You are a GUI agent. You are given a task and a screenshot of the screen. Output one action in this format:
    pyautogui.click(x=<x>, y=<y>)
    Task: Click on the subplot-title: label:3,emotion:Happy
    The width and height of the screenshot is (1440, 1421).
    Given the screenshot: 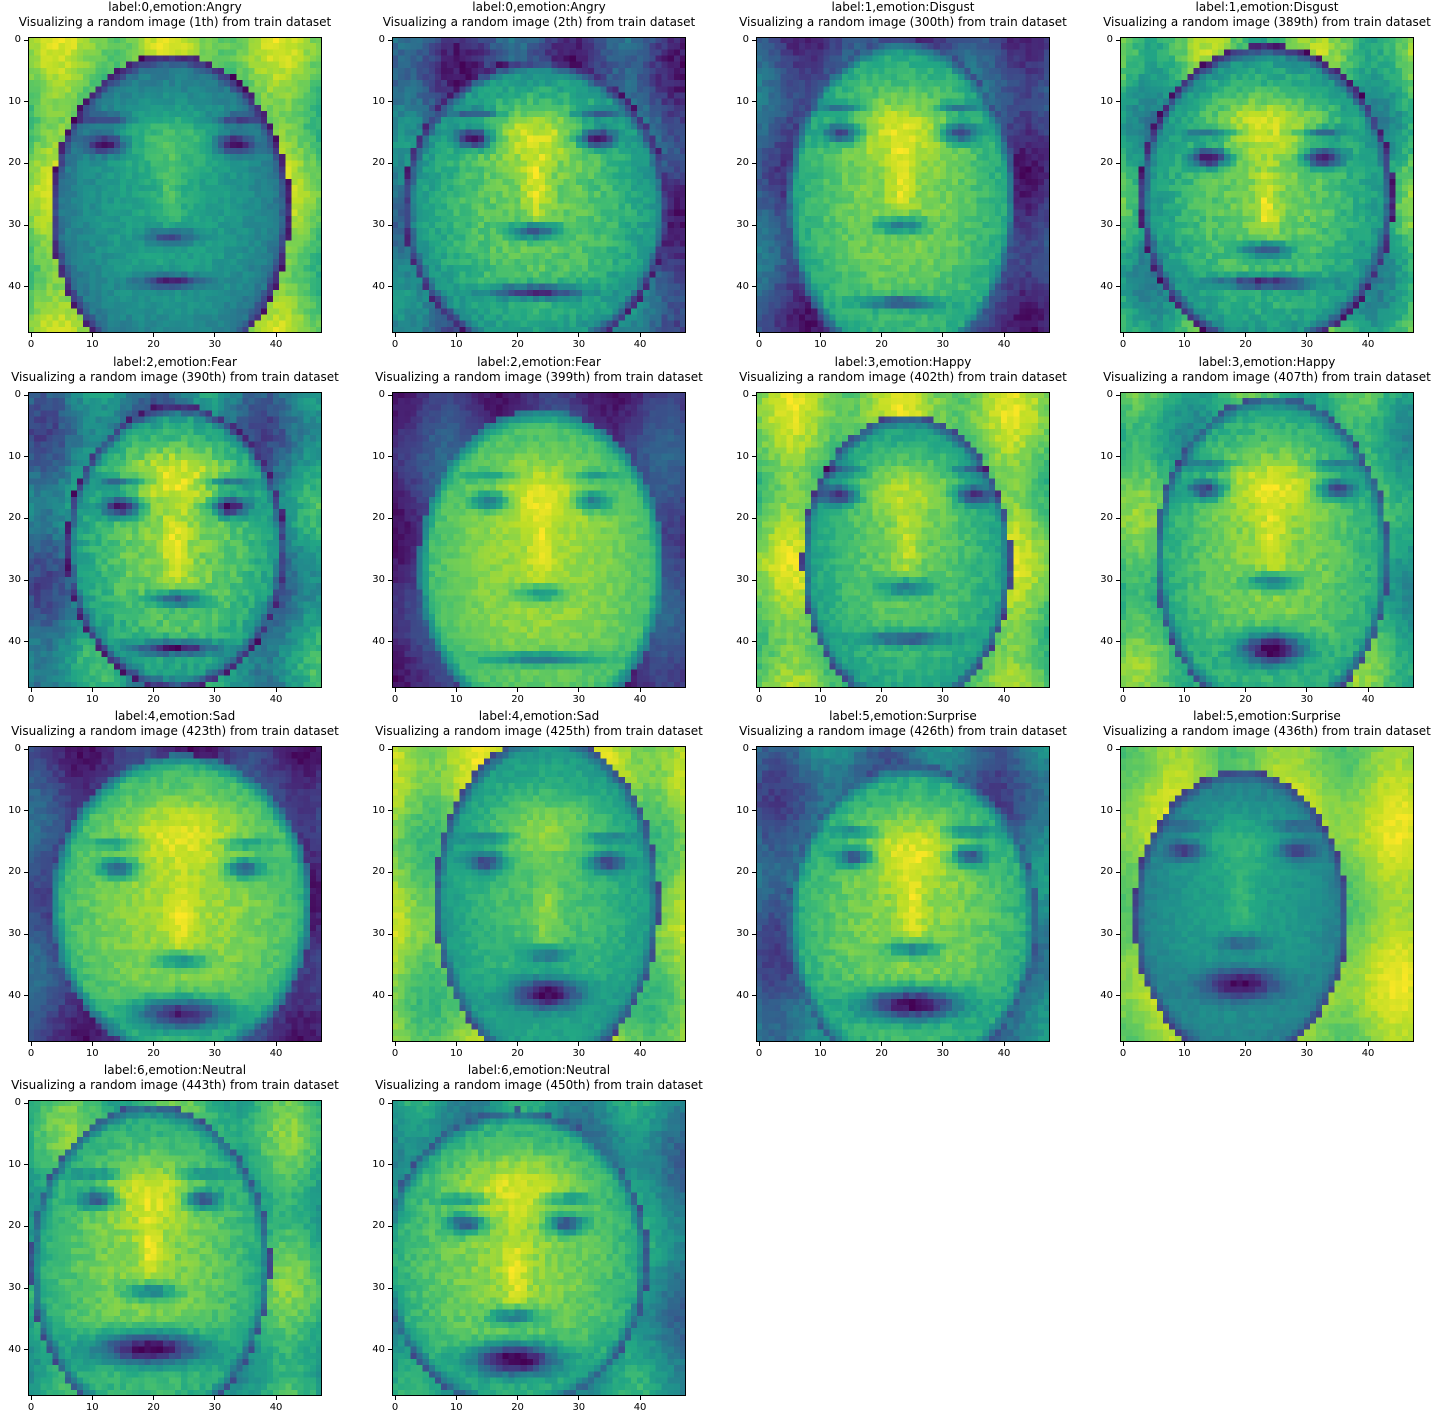 What is the action you would take?
    pyautogui.click(x=903, y=362)
    